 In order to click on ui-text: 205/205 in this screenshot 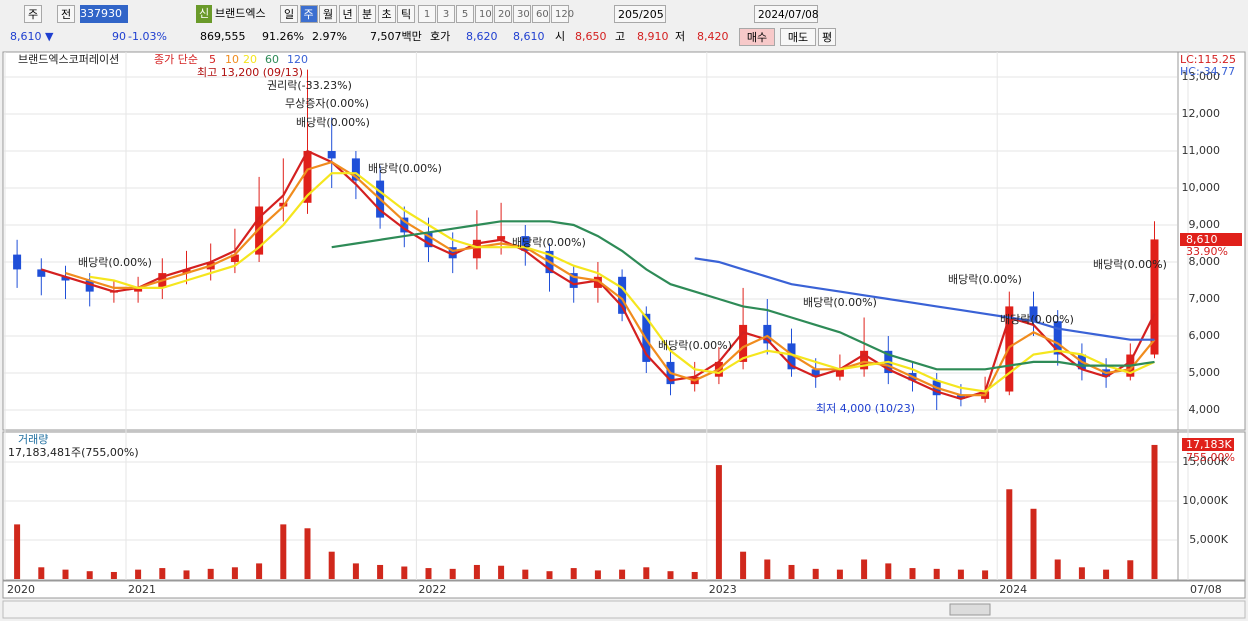, I will do `click(640, 14)`.